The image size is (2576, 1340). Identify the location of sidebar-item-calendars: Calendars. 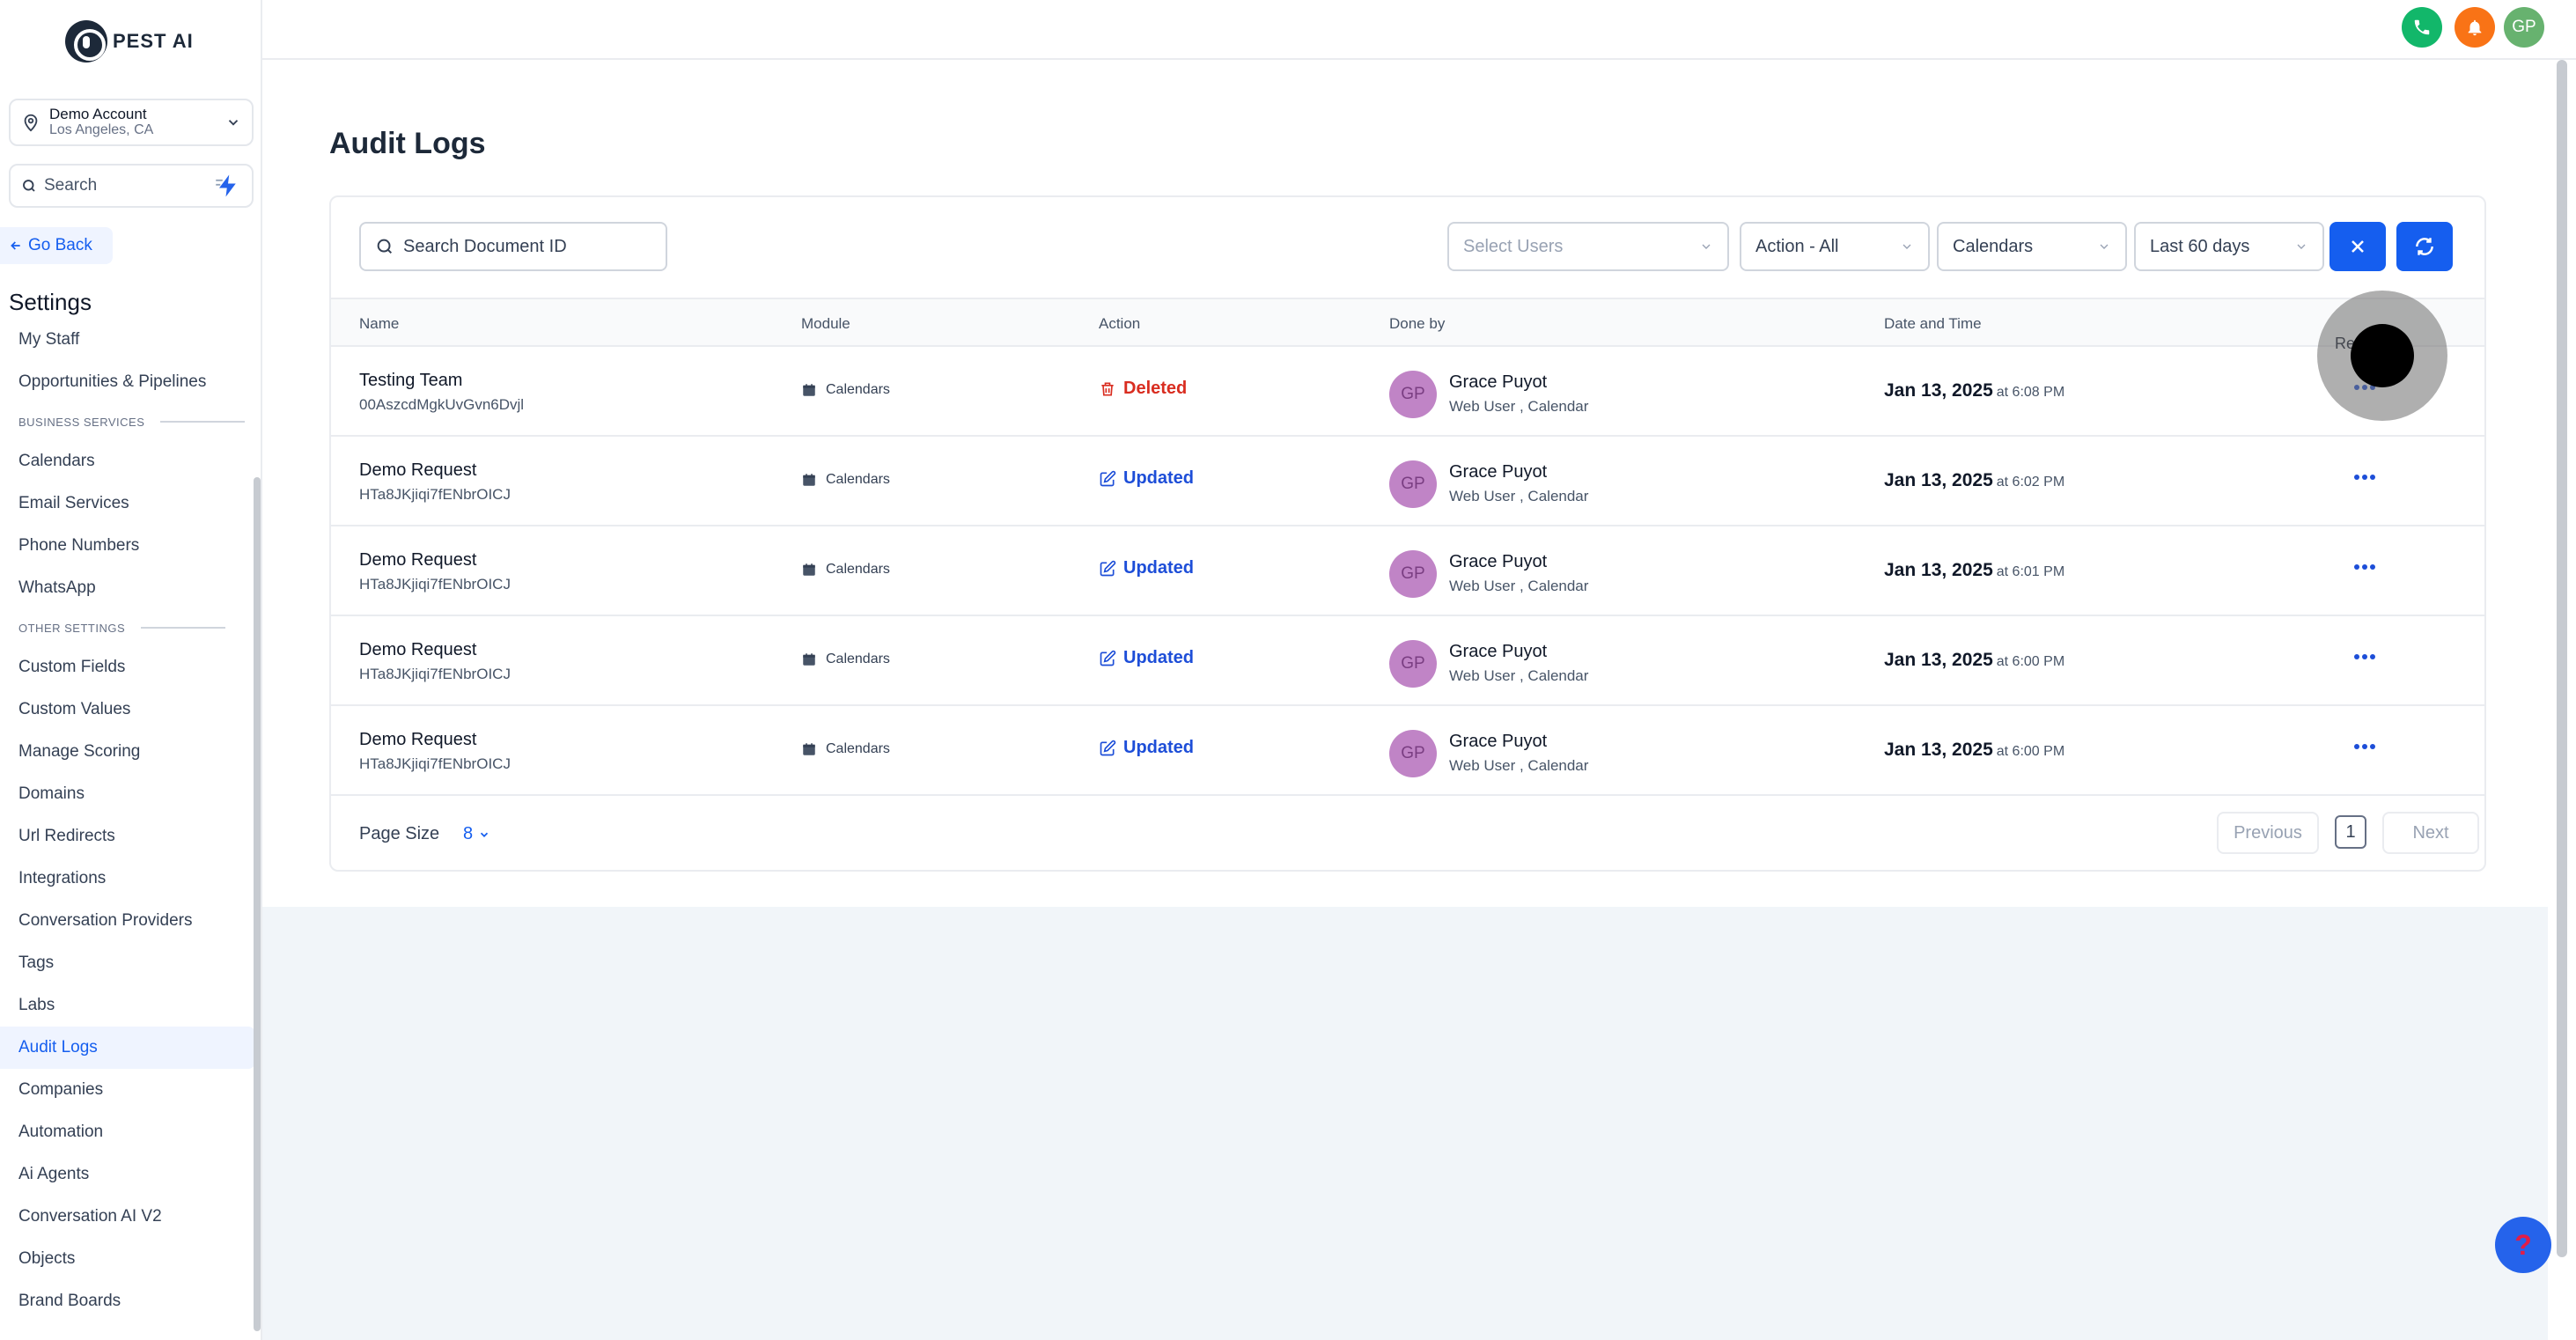
(56, 461).